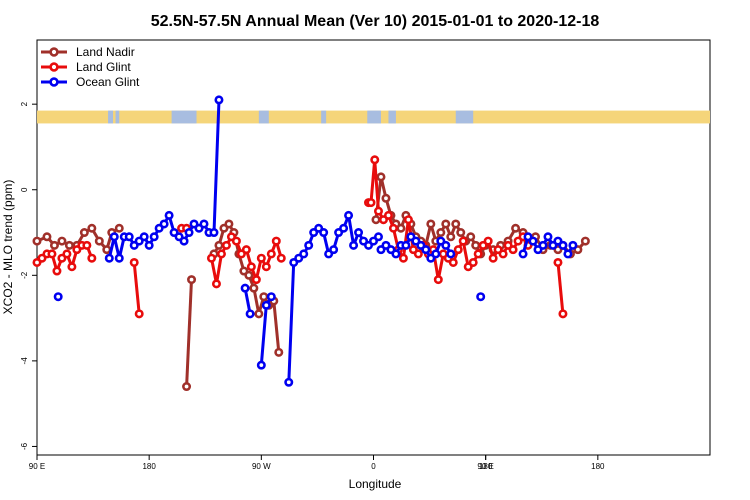 Image resolution: width=750 pixels, height=500 pixels. What do you see at coordinates (560, 288) in the screenshot?
I see `series-line` at bounding box center [560, 288].